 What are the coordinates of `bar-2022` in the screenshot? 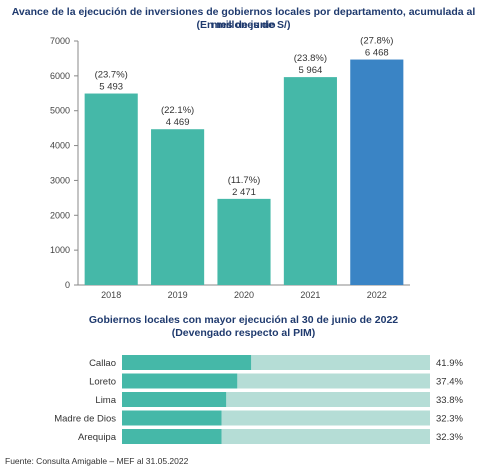 It's located at (377, 172).